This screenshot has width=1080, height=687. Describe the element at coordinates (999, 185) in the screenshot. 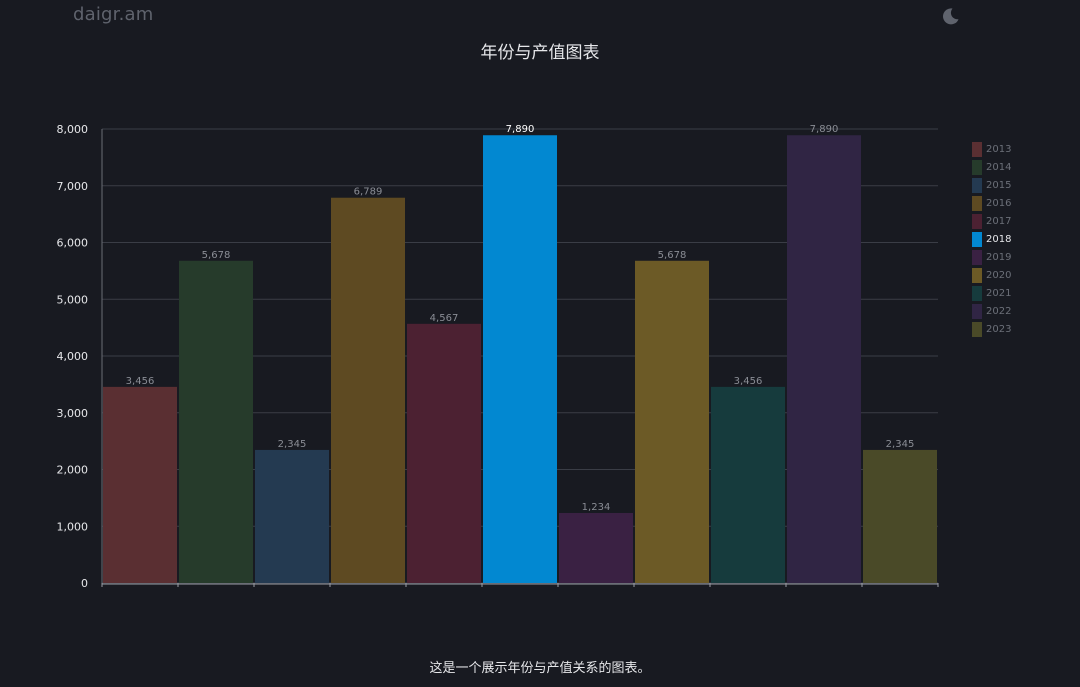

I see `legend-label: 2015` at that location.